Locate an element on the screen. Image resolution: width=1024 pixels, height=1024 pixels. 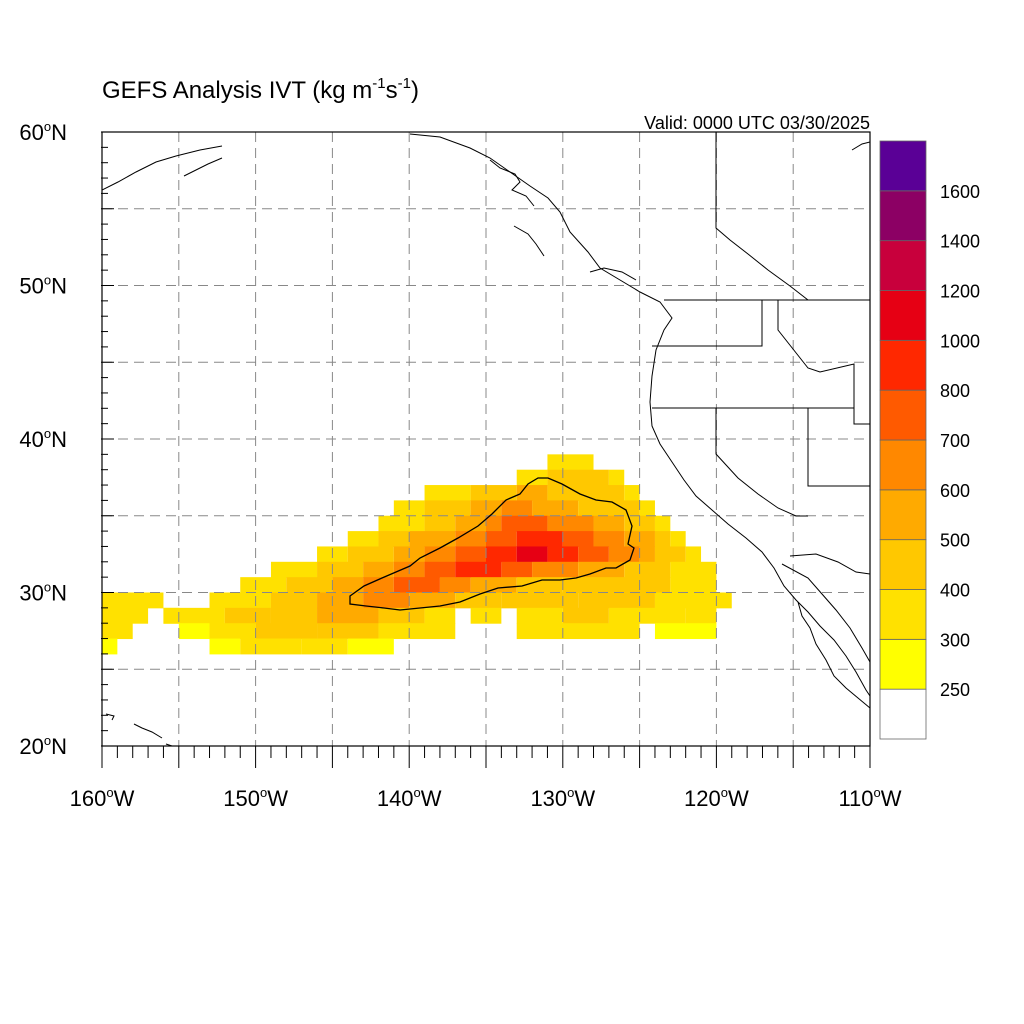
colorbar-label: 1000 is located at coordinates (960, 341).